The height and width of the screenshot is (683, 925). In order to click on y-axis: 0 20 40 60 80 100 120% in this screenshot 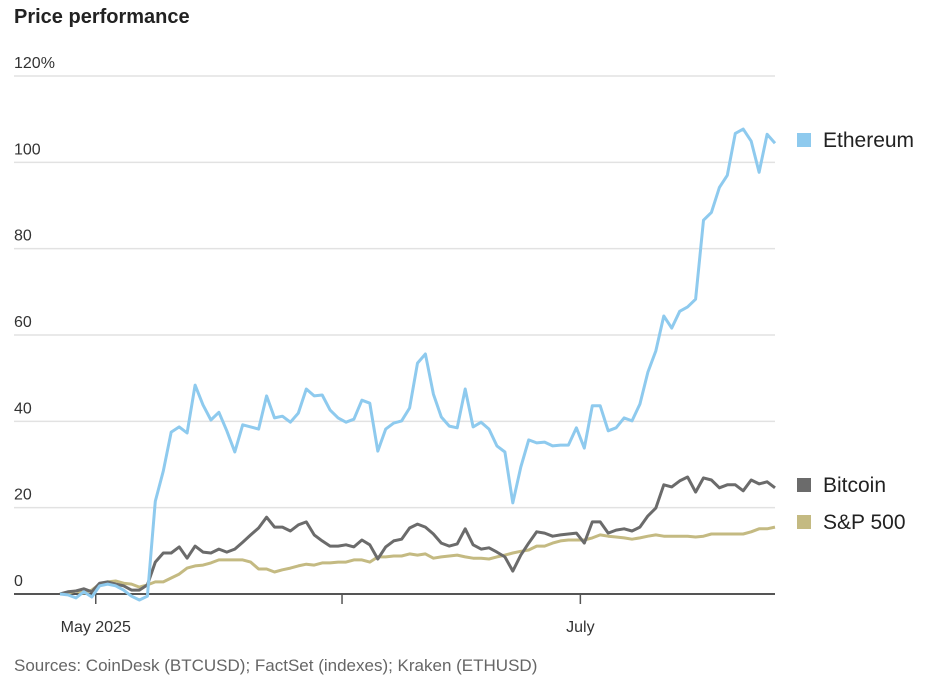, I will do `click(34, 322)`.